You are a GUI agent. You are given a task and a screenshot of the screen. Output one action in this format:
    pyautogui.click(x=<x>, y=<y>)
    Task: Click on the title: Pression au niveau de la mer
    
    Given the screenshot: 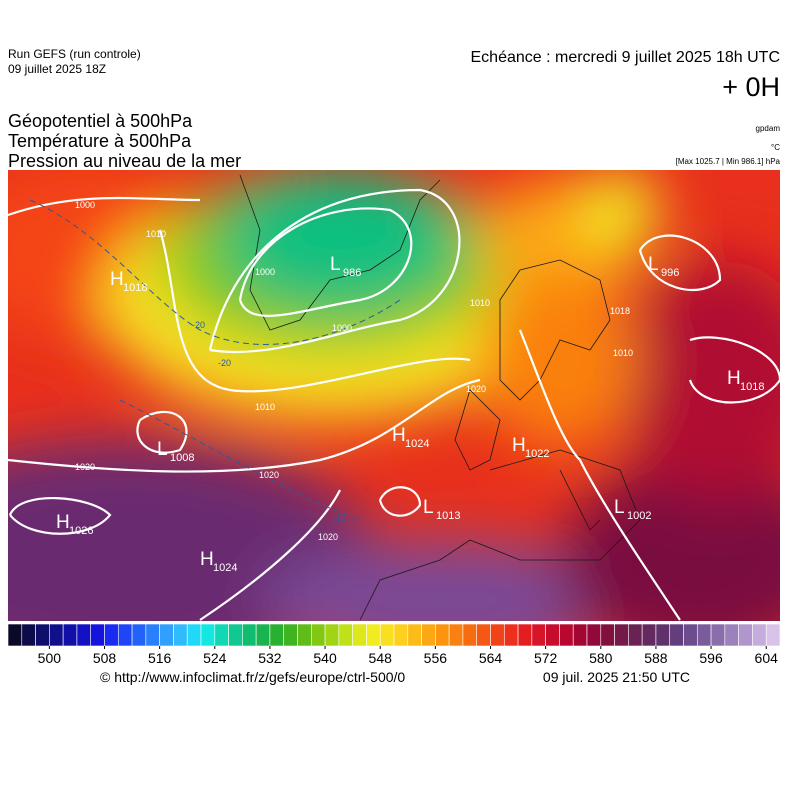 What is the action you would take?
    pyautogui.click(x=124, y=161)
    